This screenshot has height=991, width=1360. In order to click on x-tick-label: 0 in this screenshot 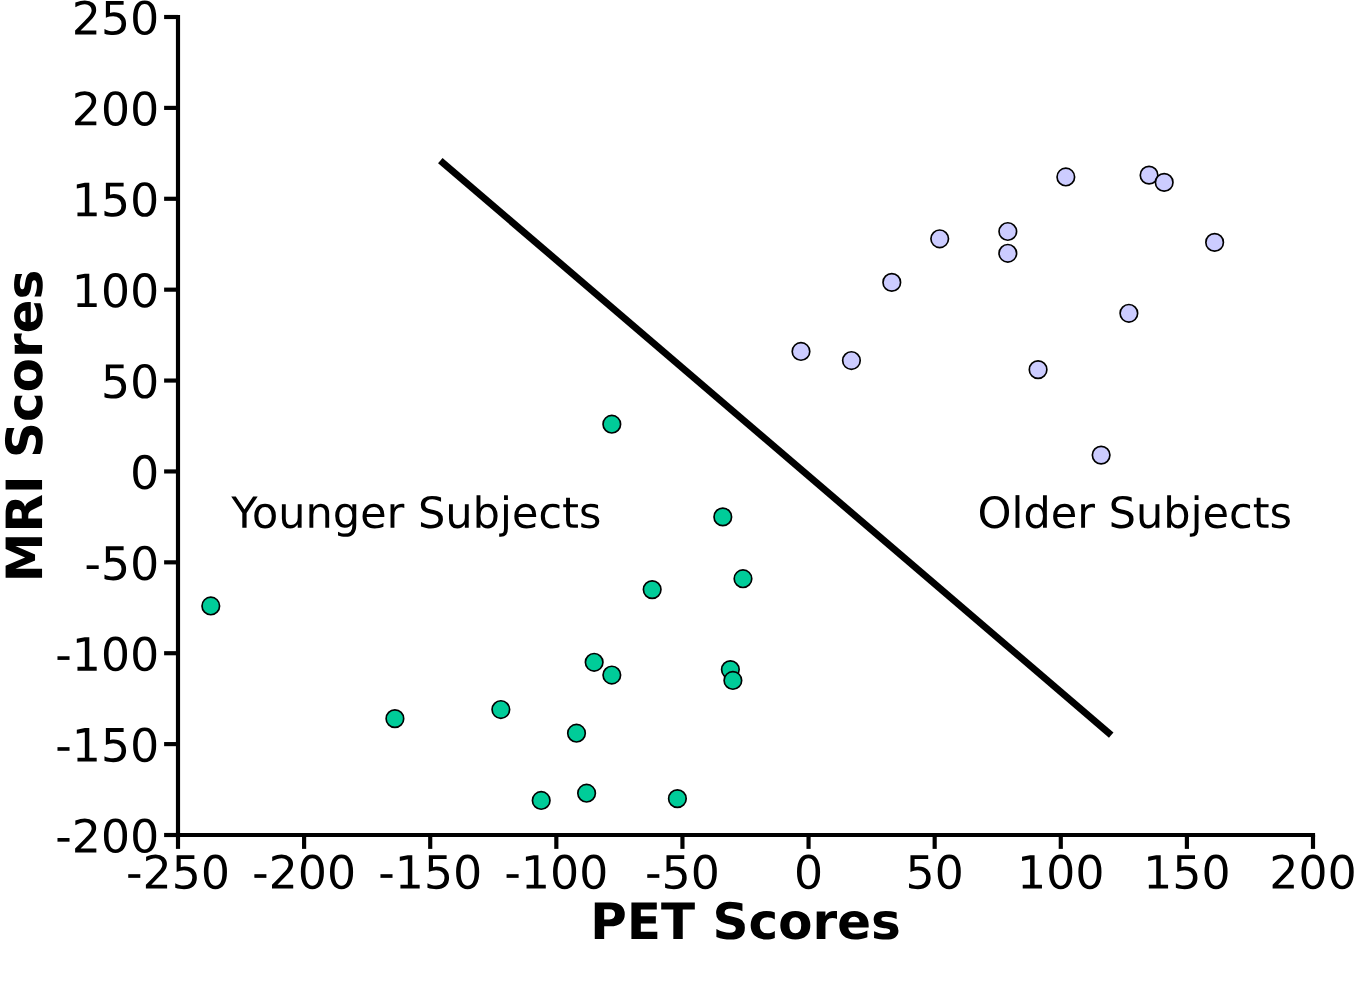, I will do `click(809, 872)`.